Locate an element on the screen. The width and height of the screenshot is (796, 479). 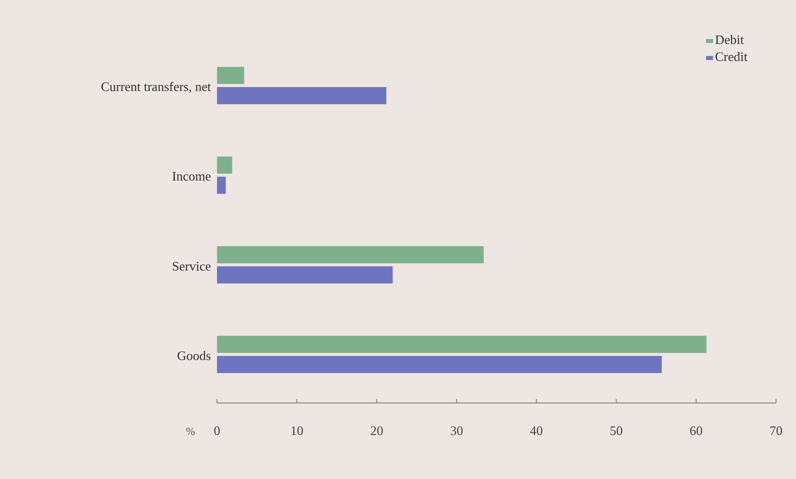
x-tick-label: 50 is located at coordinates (616, 430).